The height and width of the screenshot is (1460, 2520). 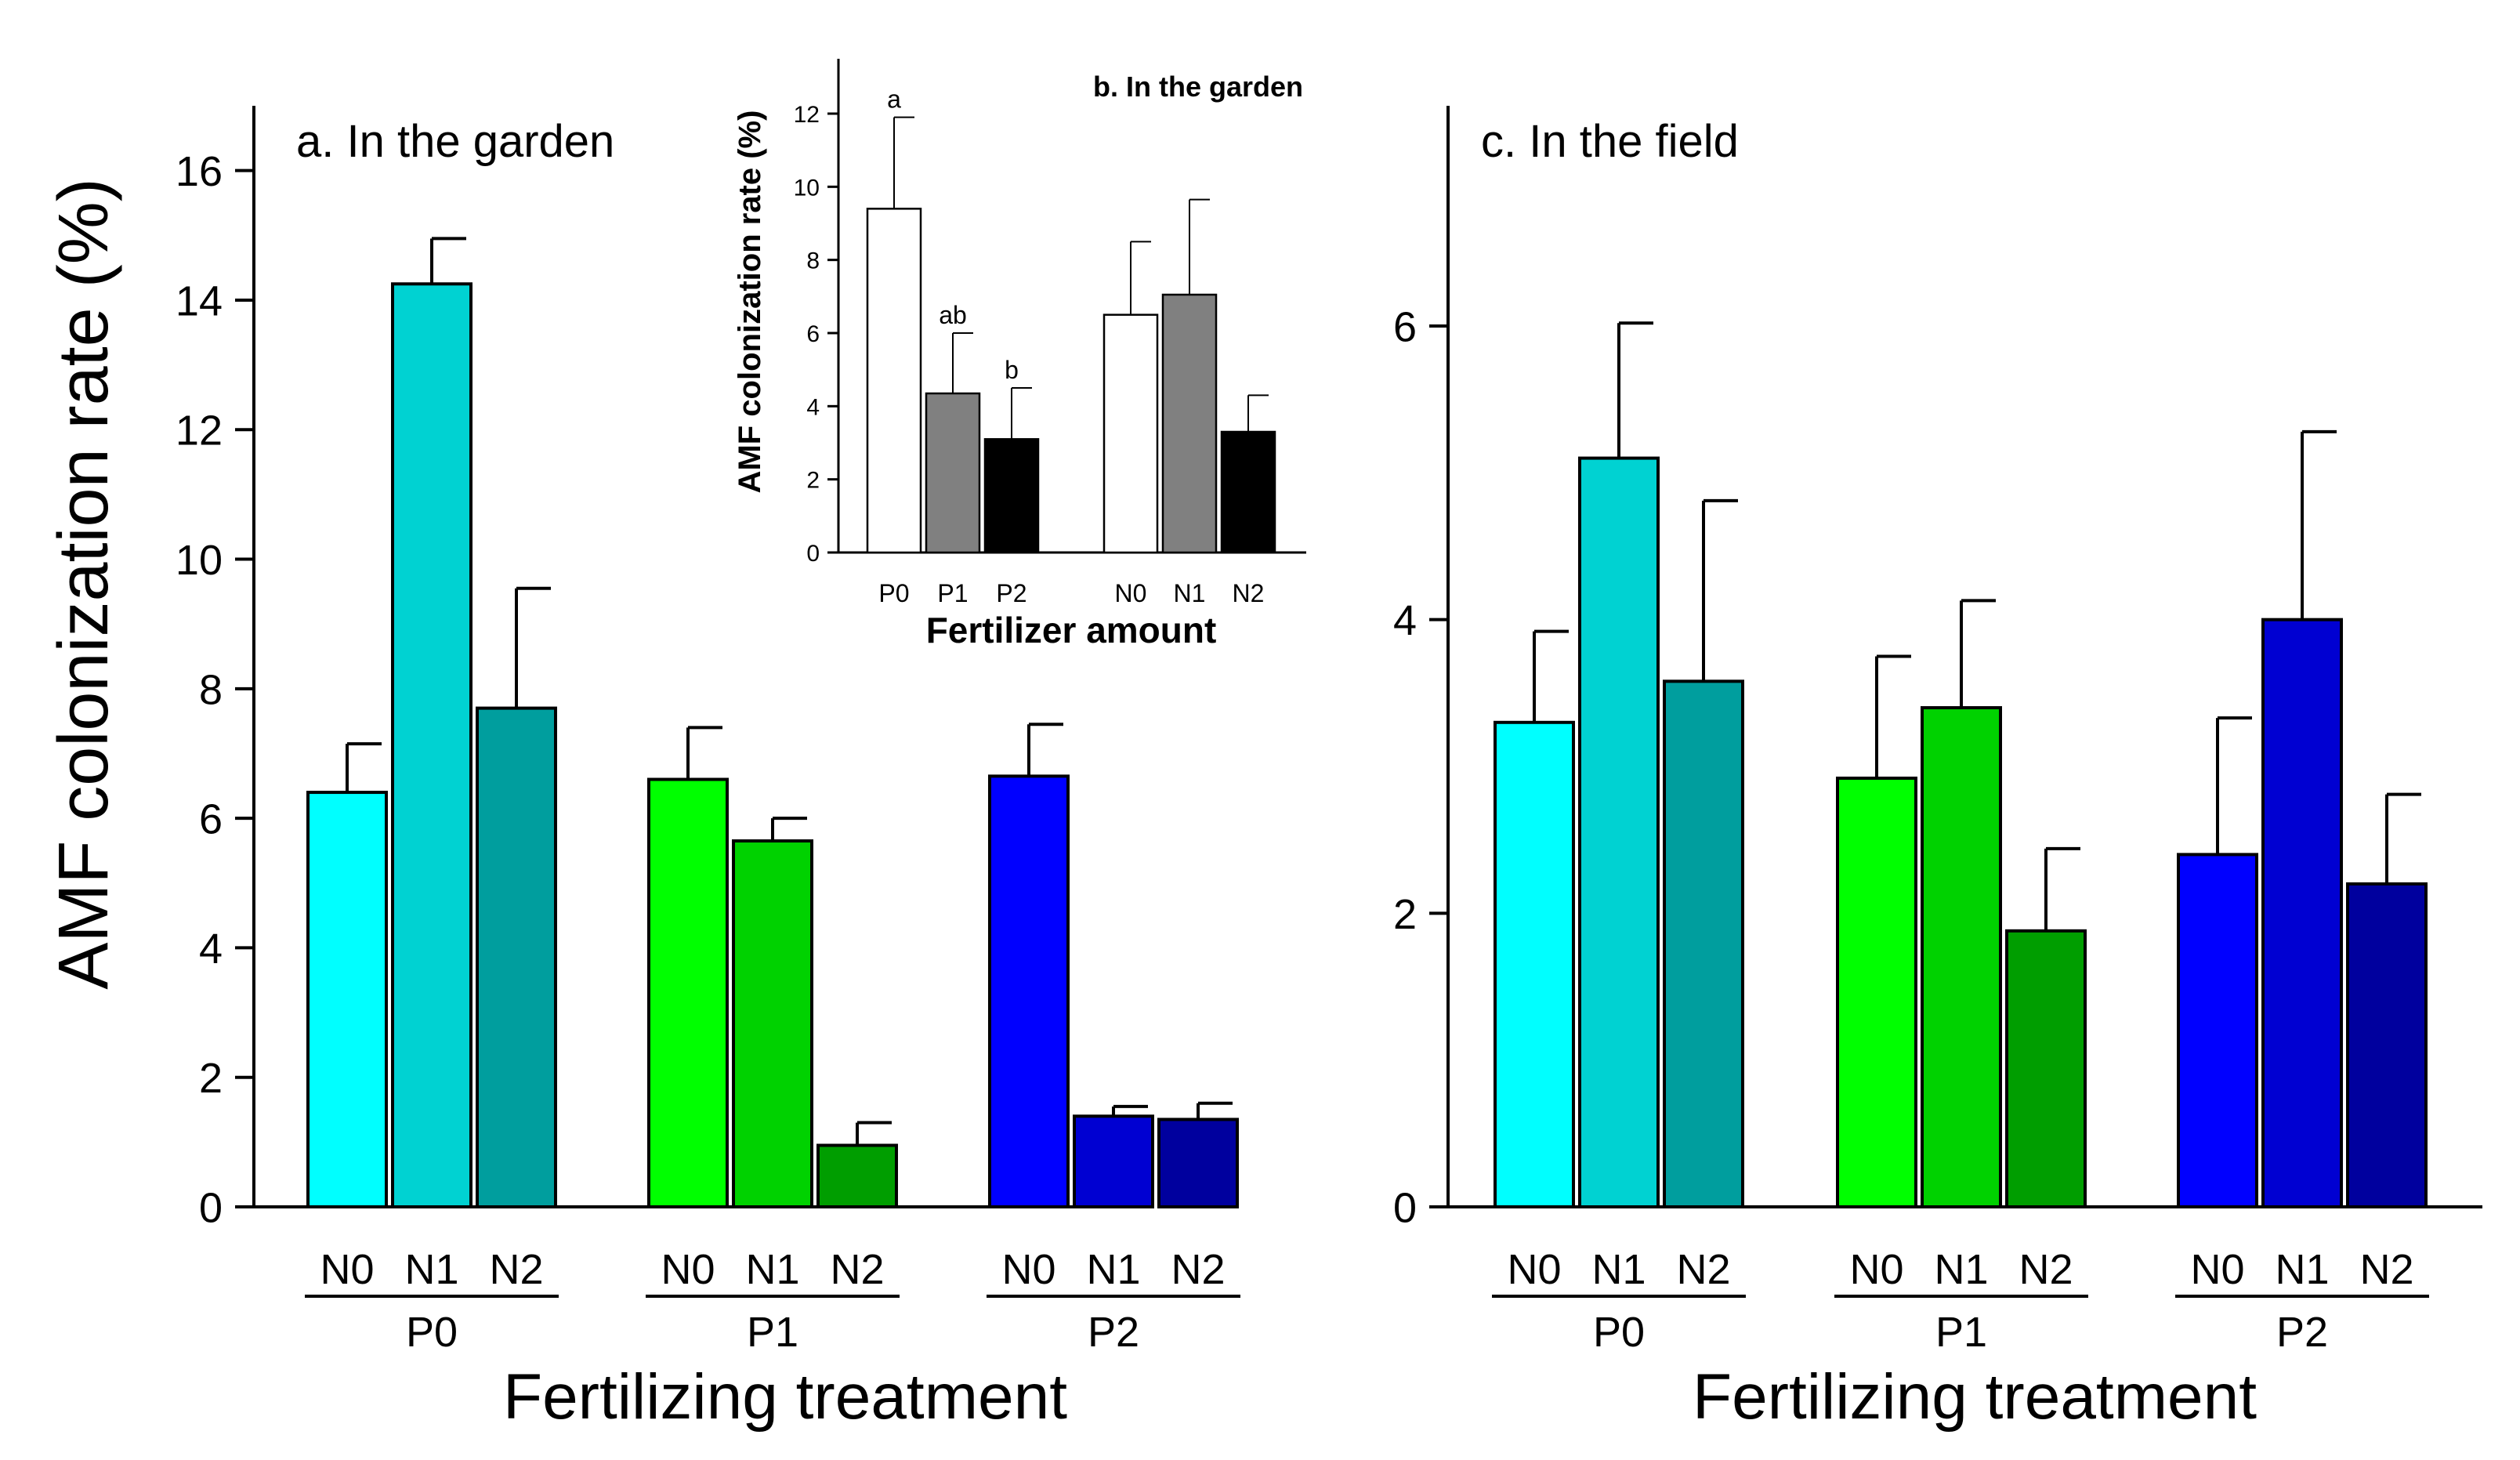 What do you see at coordinates (813, 554) in the screenshot?
I see `panel-b-y-tick-label: 0` at bounding box center [813, 554].